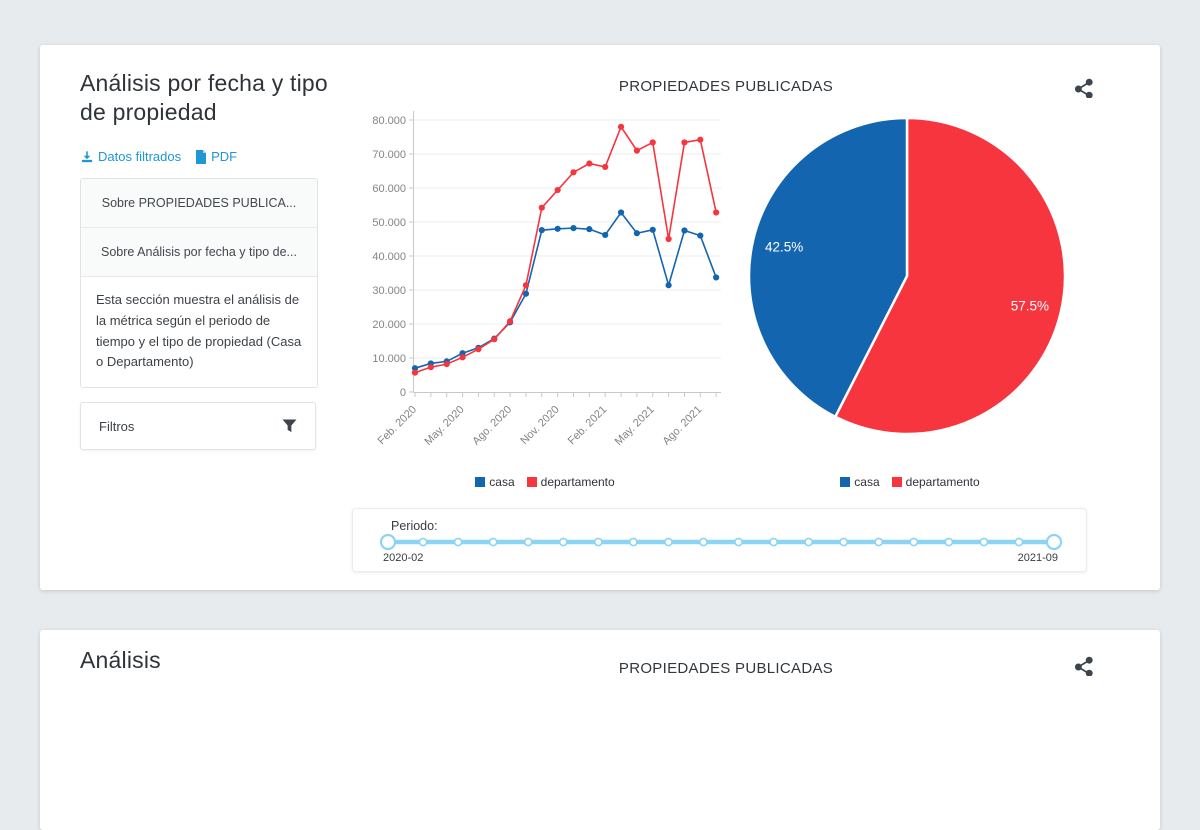  Describe the element at coordinates (198, 426) in the screenshot. I see `filters-button: Filtros` at that location.